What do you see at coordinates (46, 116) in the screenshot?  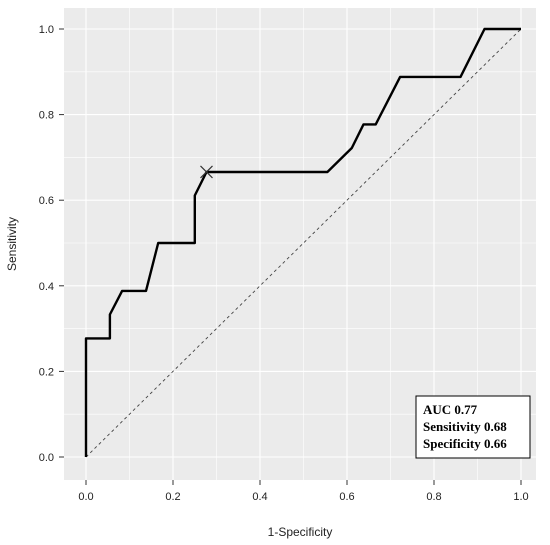 I see `y-tick-label: 0.8` at bounding box center [46, 116].